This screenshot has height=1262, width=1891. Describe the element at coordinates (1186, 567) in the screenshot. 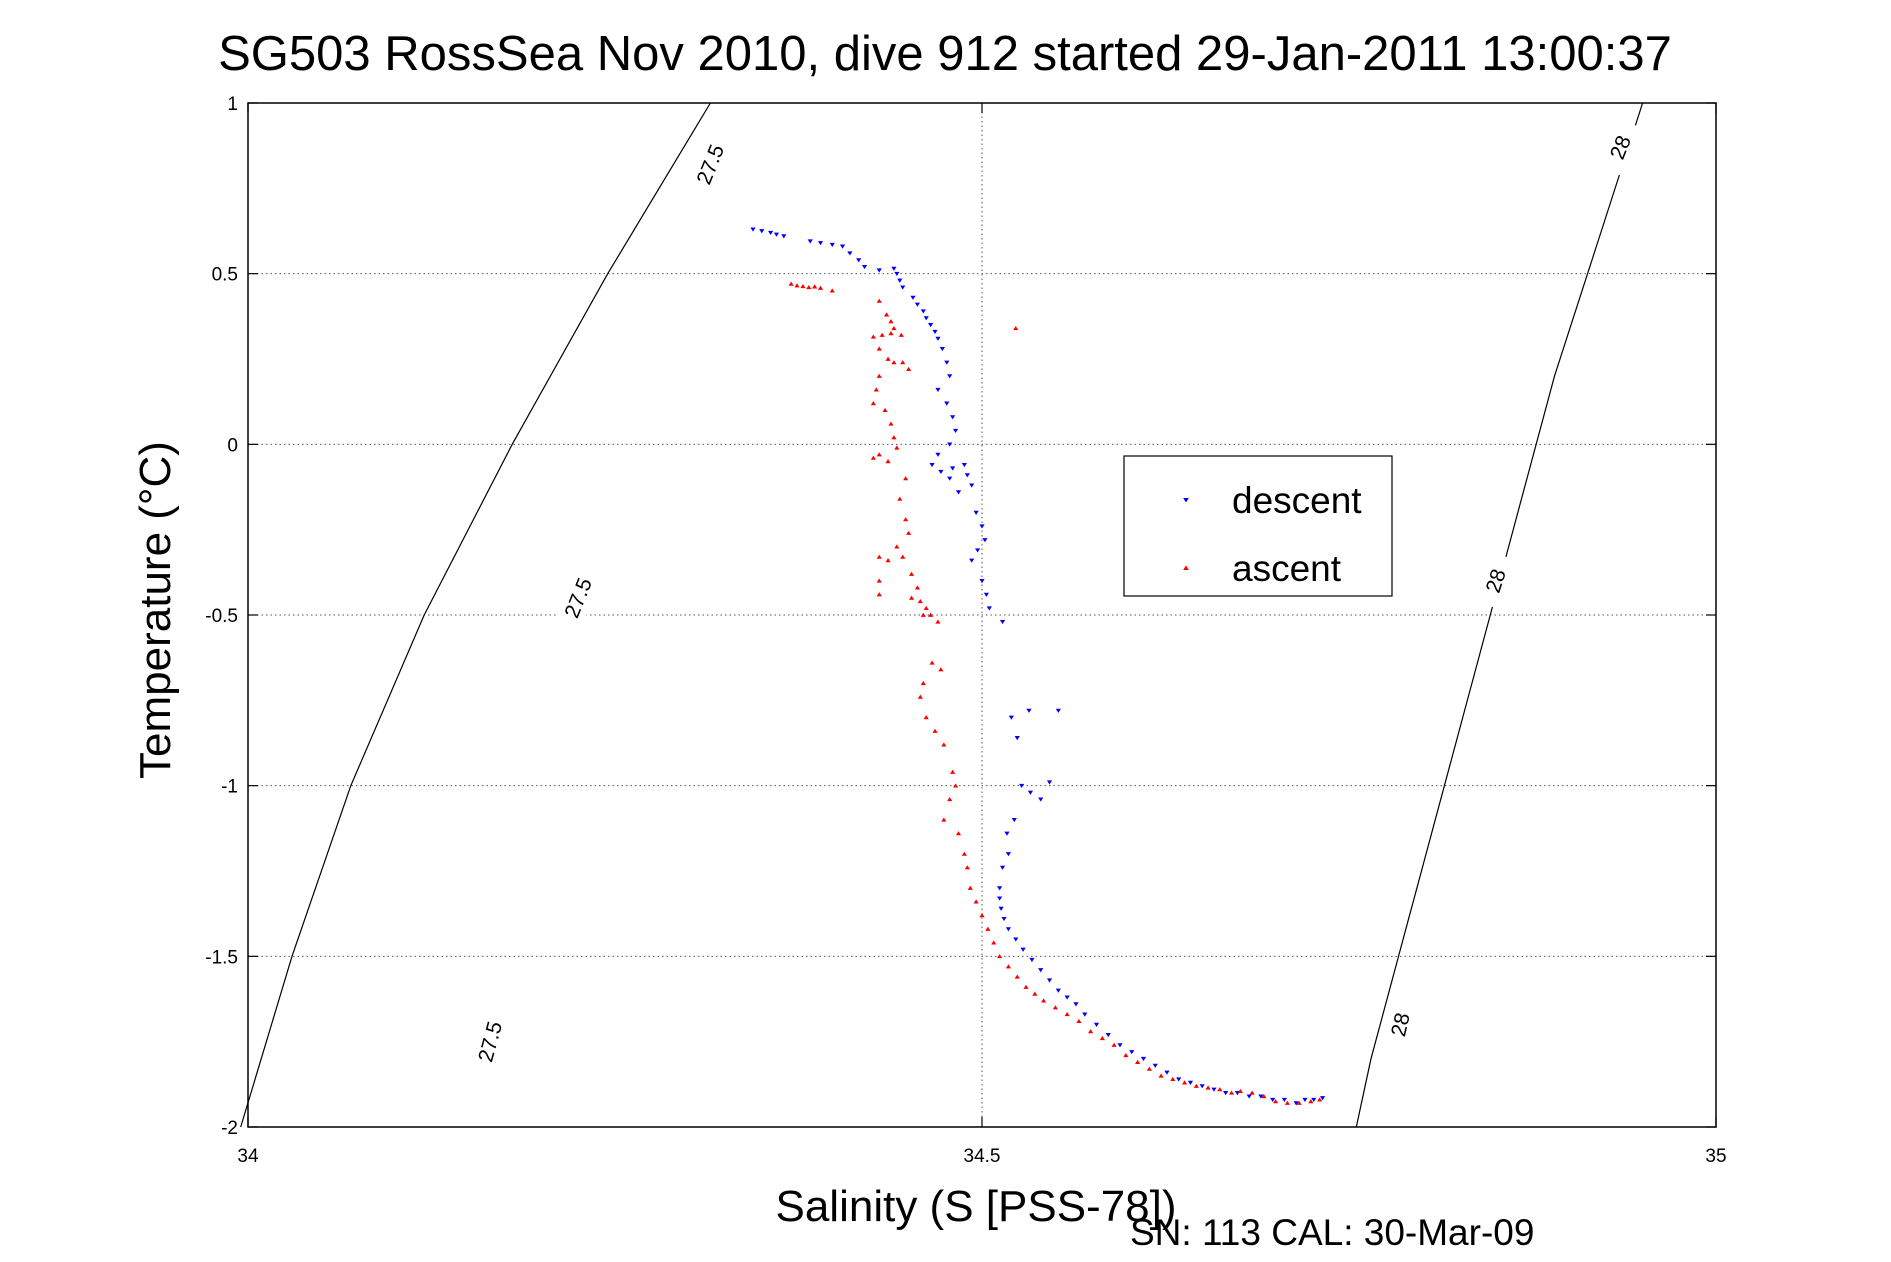

I see `legend-marker-ascent` at that location.